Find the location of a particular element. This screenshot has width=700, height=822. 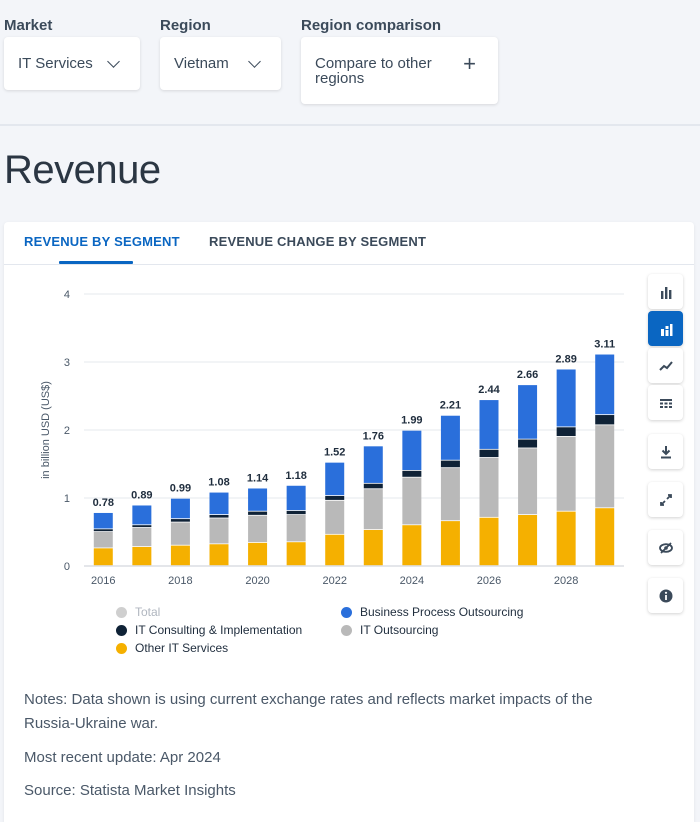

bar-chart-icon is located at coordinates (665, 292).